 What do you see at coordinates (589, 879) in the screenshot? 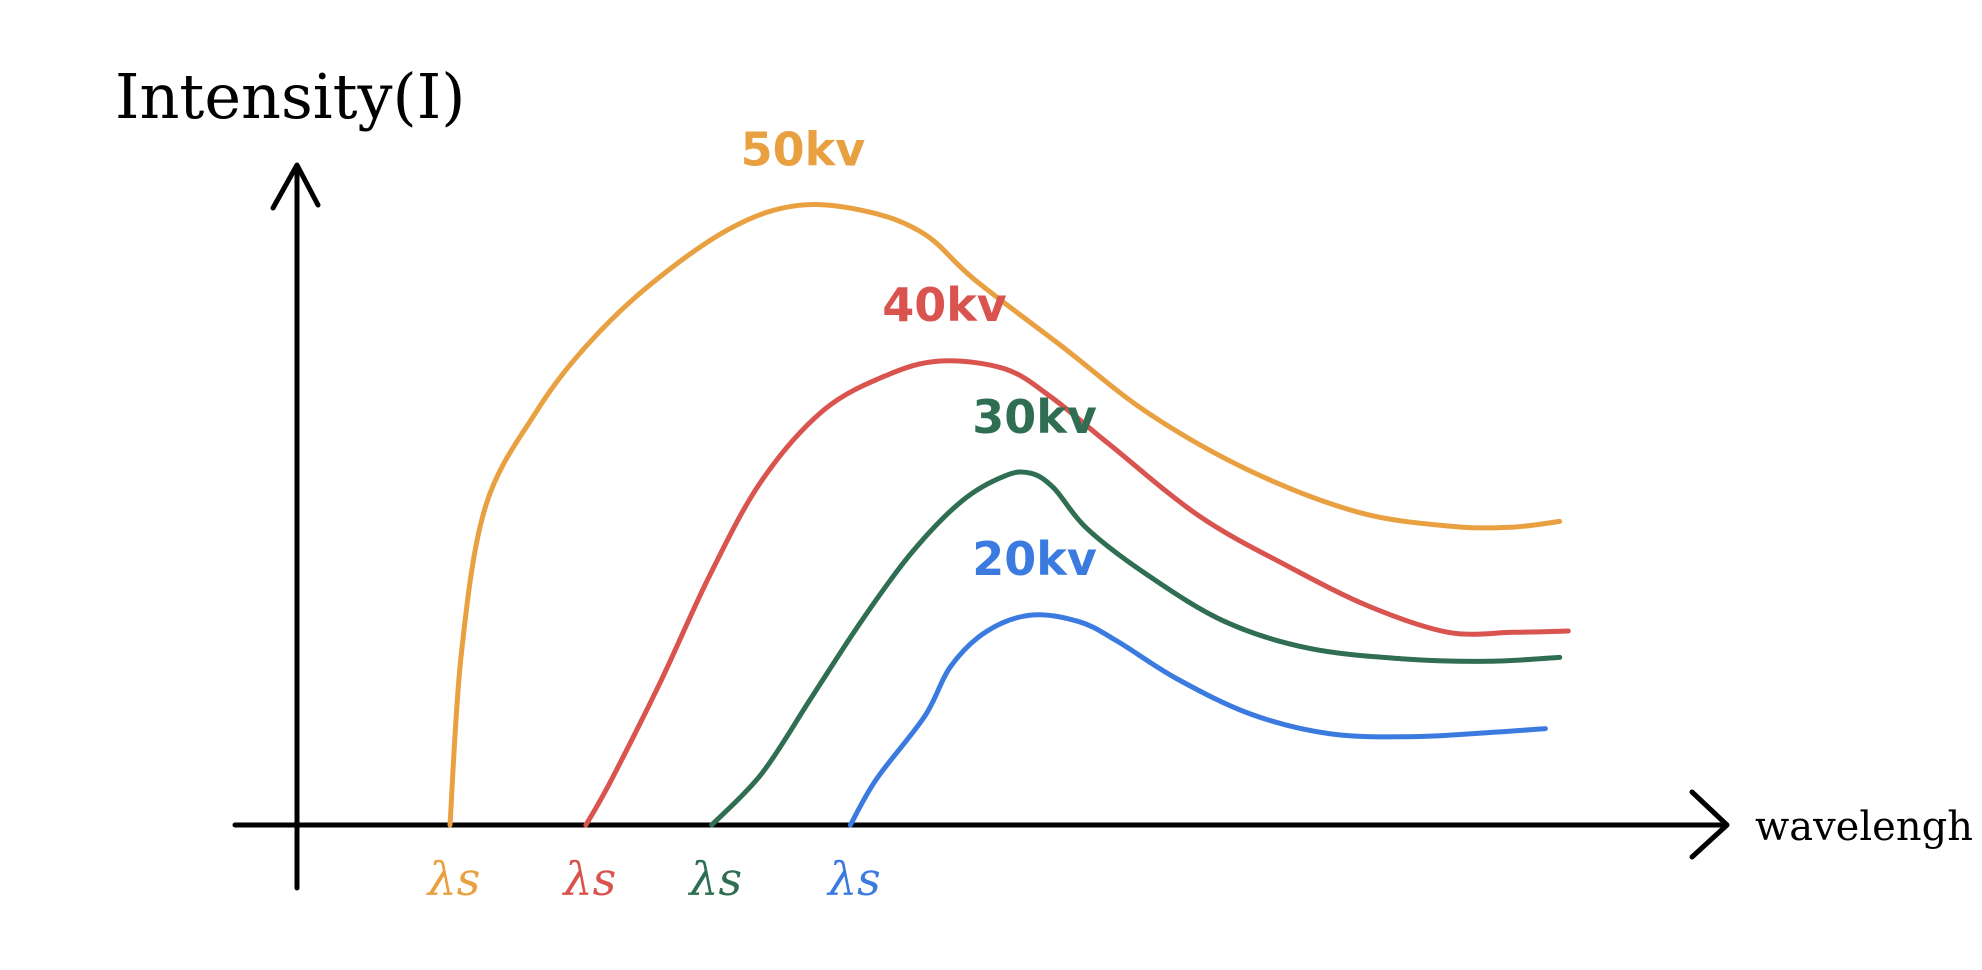
I see `cutoff-label-40kv: λs` at bounding box center [589, 879].